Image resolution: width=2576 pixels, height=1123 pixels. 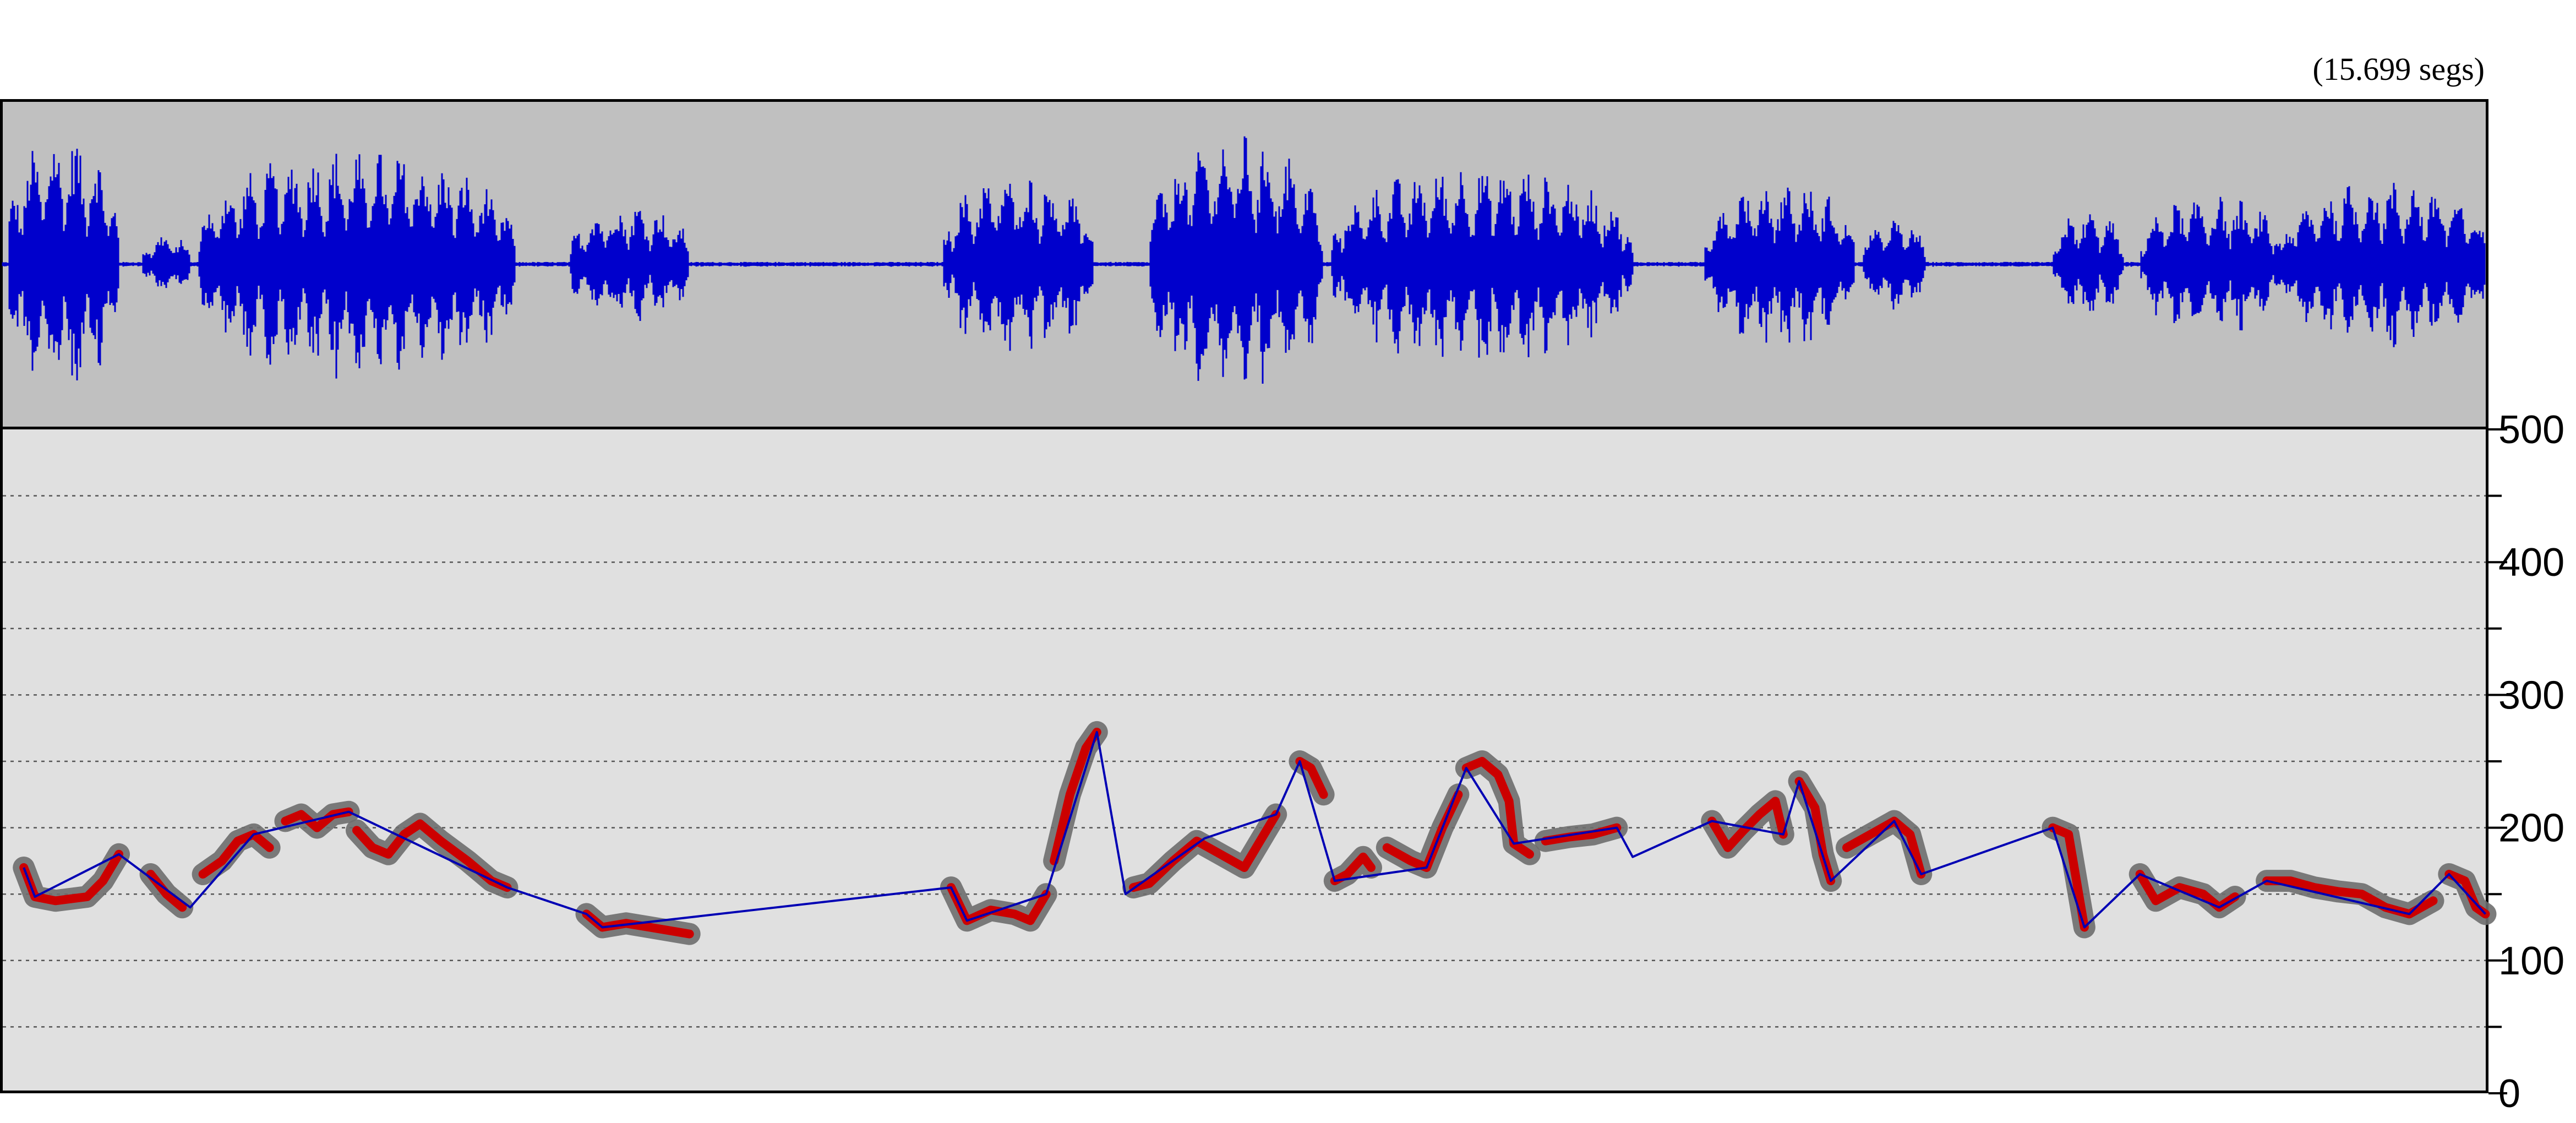 I want to click on y-tick-label: 300, so click(x=2531, y=695).